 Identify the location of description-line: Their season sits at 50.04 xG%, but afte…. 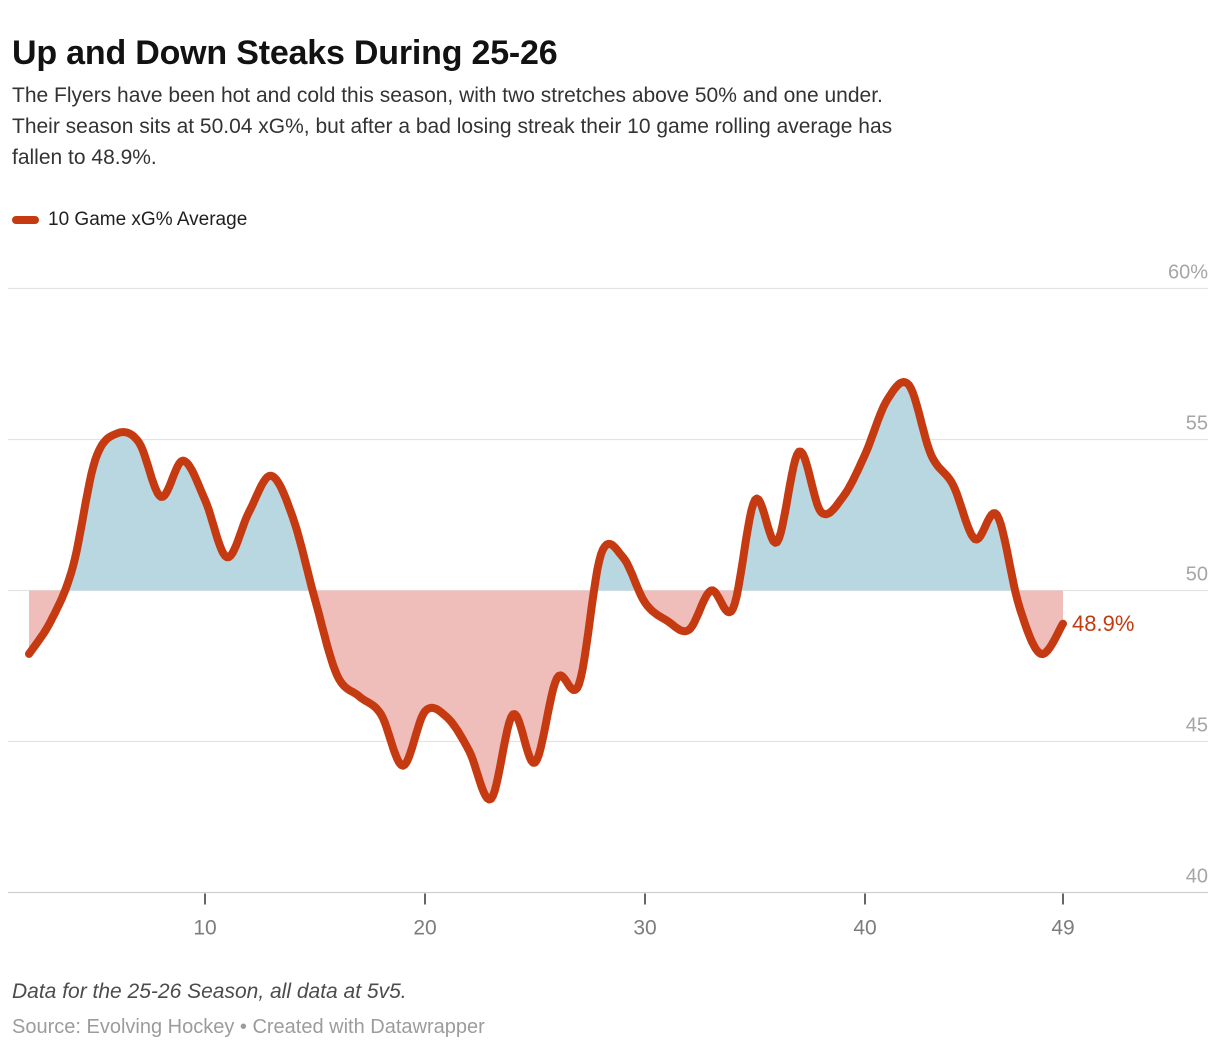
(452, 126).